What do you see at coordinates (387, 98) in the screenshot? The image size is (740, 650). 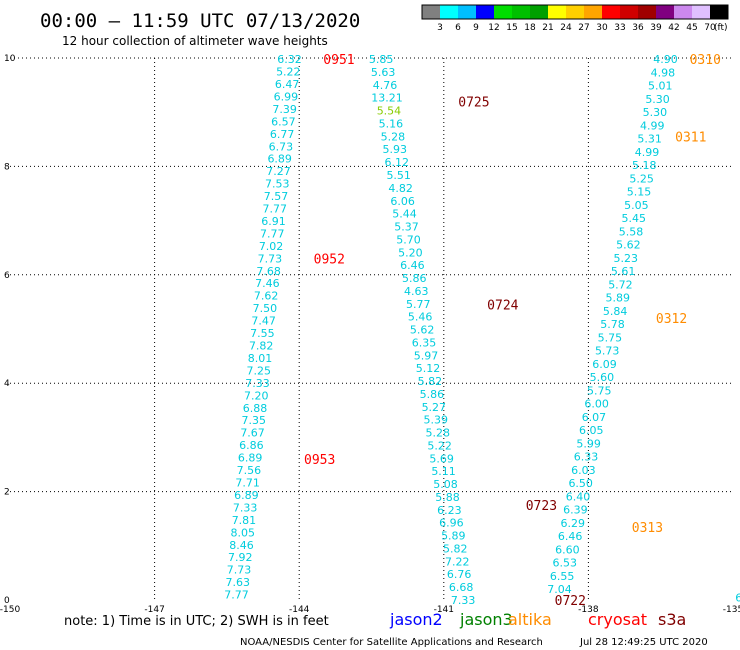 I see `wave-height-label: 13.21` at bounding box center [387, 98].